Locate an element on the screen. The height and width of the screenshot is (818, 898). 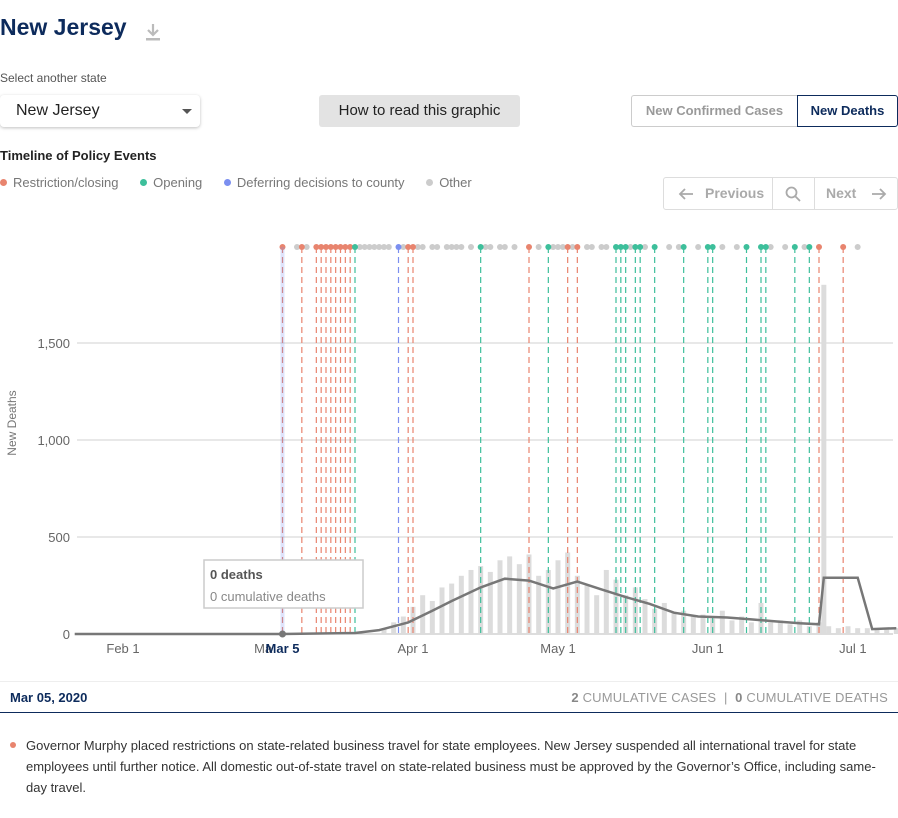
next-button: Next is located at coordinates (856, 193).